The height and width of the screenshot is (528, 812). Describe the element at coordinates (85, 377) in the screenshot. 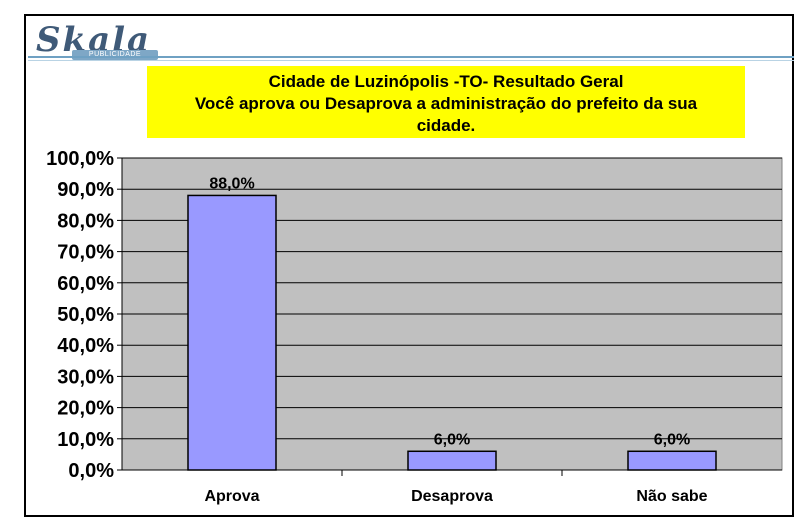

I see `y-tick-label: 30,0%` at that location.